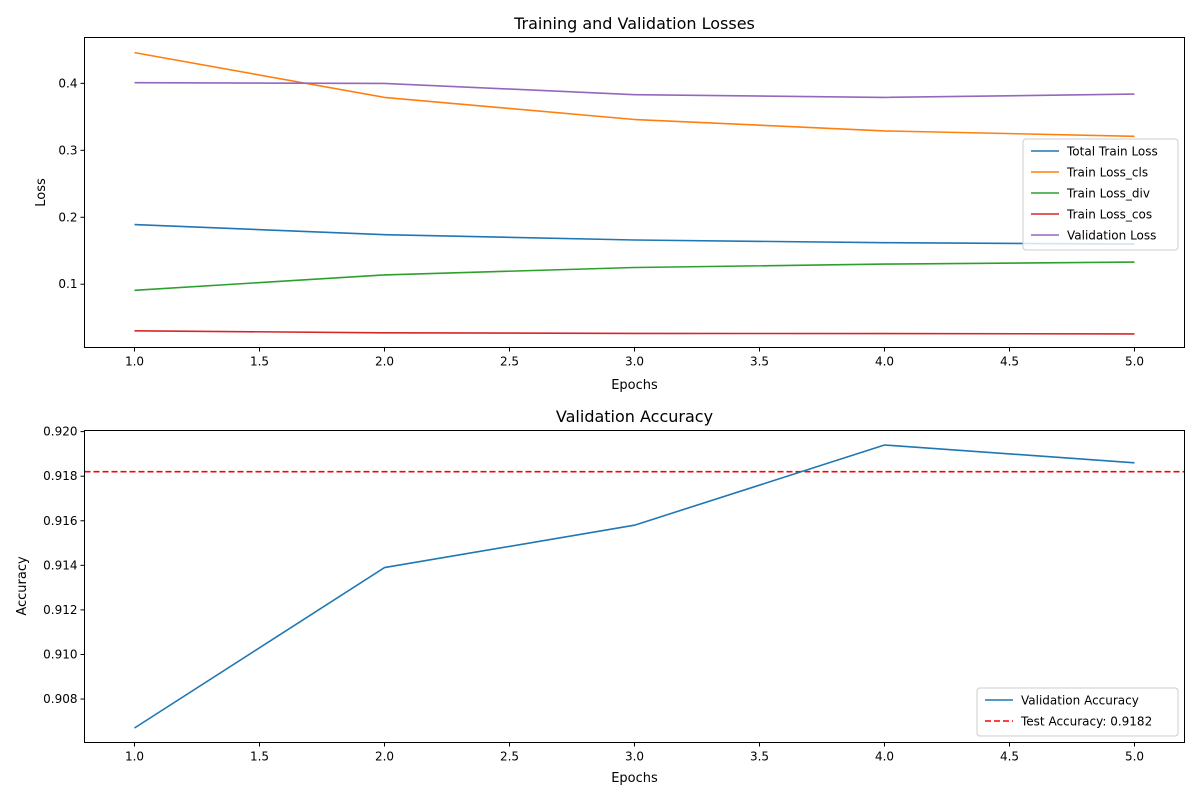 The image size is (1200, 804). What do you see at coordinates (634, 757) in the screenshot?
I see `accuracy-xtick-label-4: 3.0` at bounding box center [634, 757].